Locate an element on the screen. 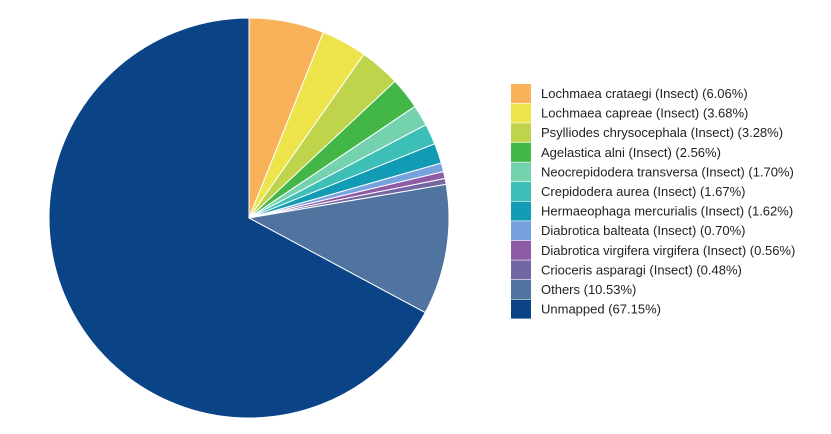  legend-label: Agelastica alni (Insect) (2.56%) is located at coordinates (631, 152).